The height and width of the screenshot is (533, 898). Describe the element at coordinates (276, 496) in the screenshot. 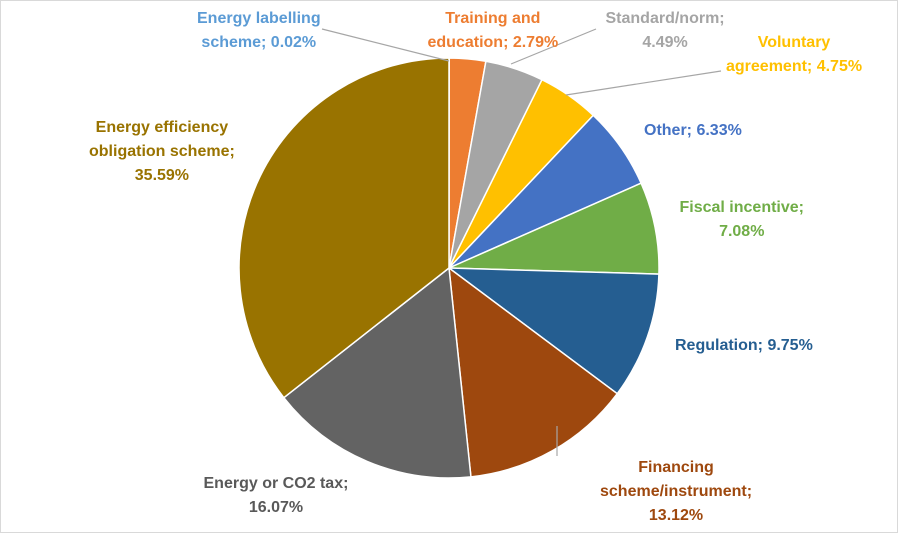

I see `data-label-energy-or-co2-tax: Energy or CO2 tax; 16.07%` at that location.